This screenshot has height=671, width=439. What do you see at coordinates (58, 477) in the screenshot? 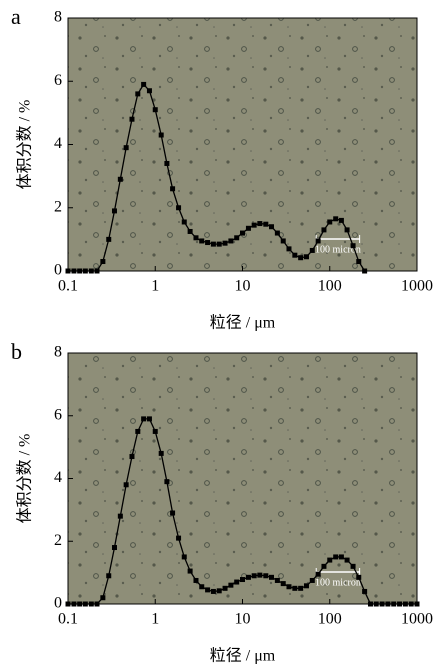
I see `y-tick-label: 4` at bounding box center [58, 477].